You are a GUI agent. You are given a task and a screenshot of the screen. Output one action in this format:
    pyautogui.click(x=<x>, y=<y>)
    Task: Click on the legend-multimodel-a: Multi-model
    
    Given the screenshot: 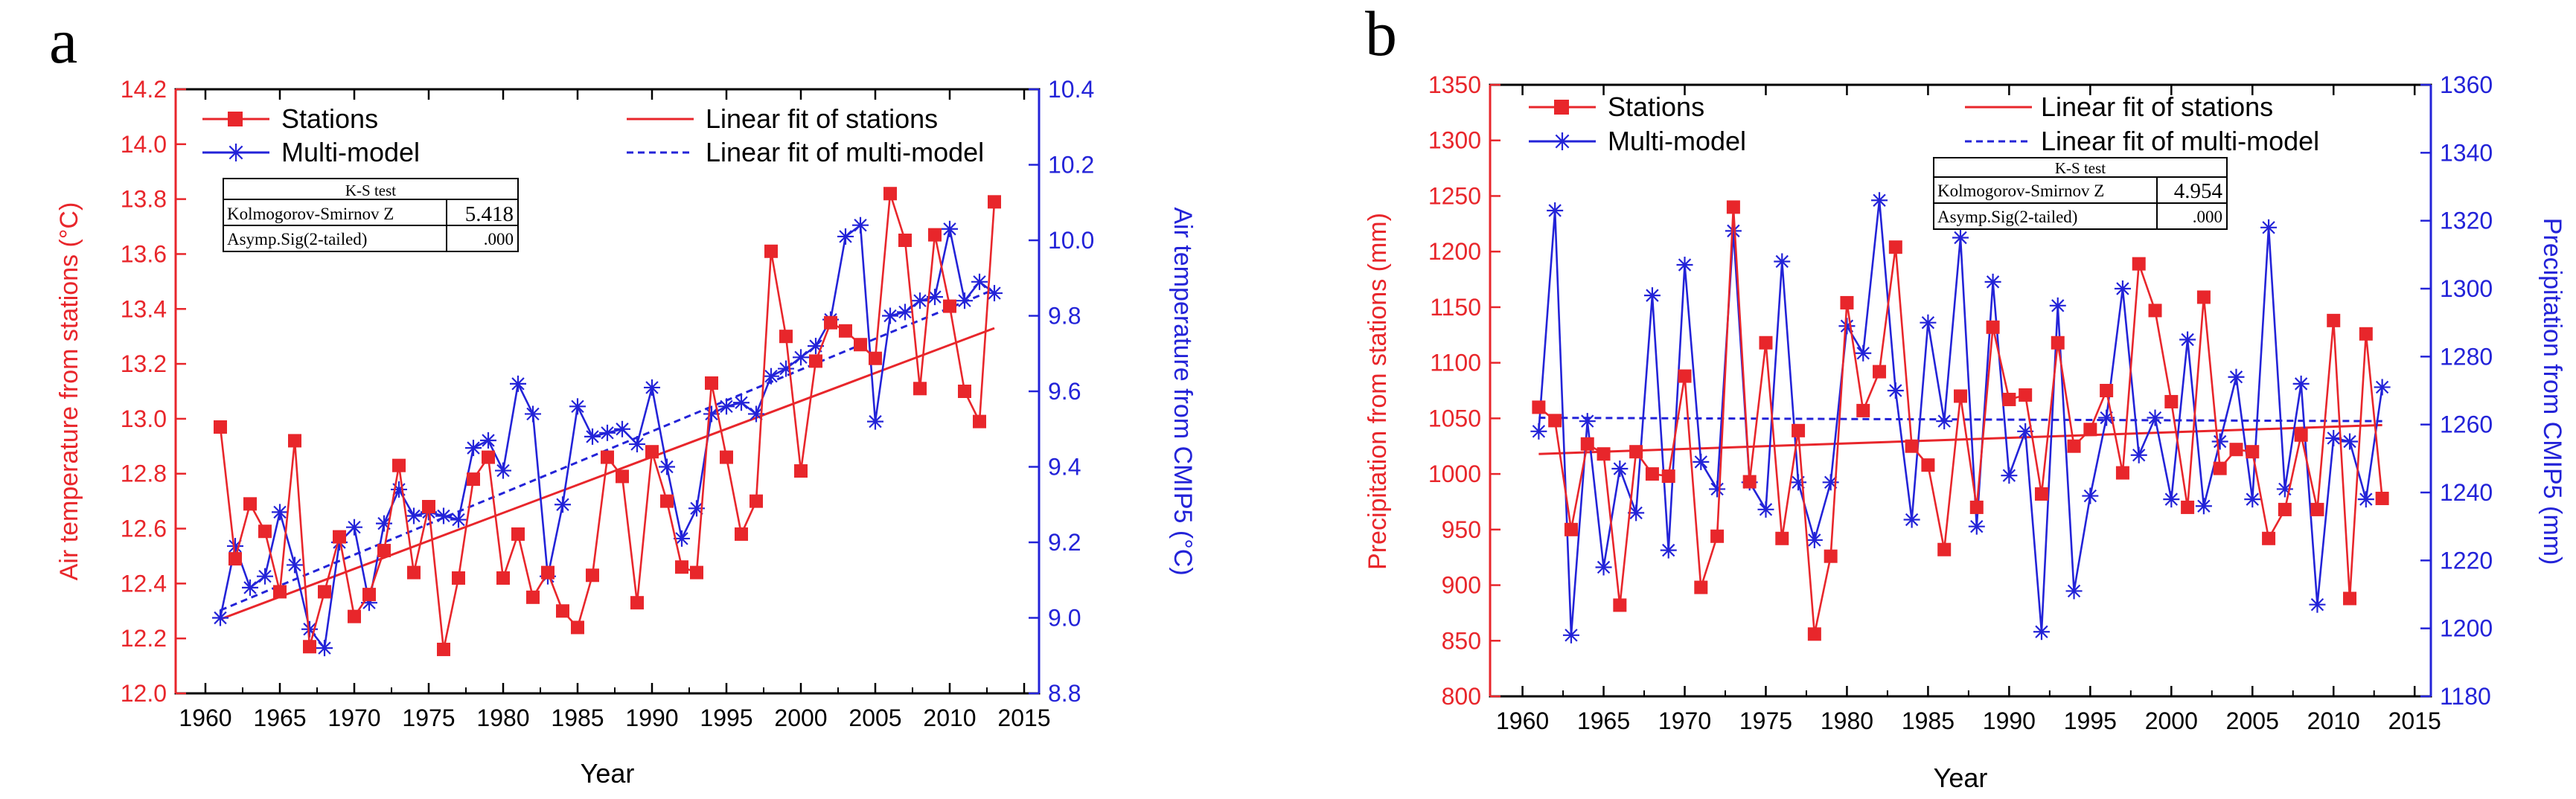 What is the action you would take?
    pyautogui.click(x=350, y=152)
    